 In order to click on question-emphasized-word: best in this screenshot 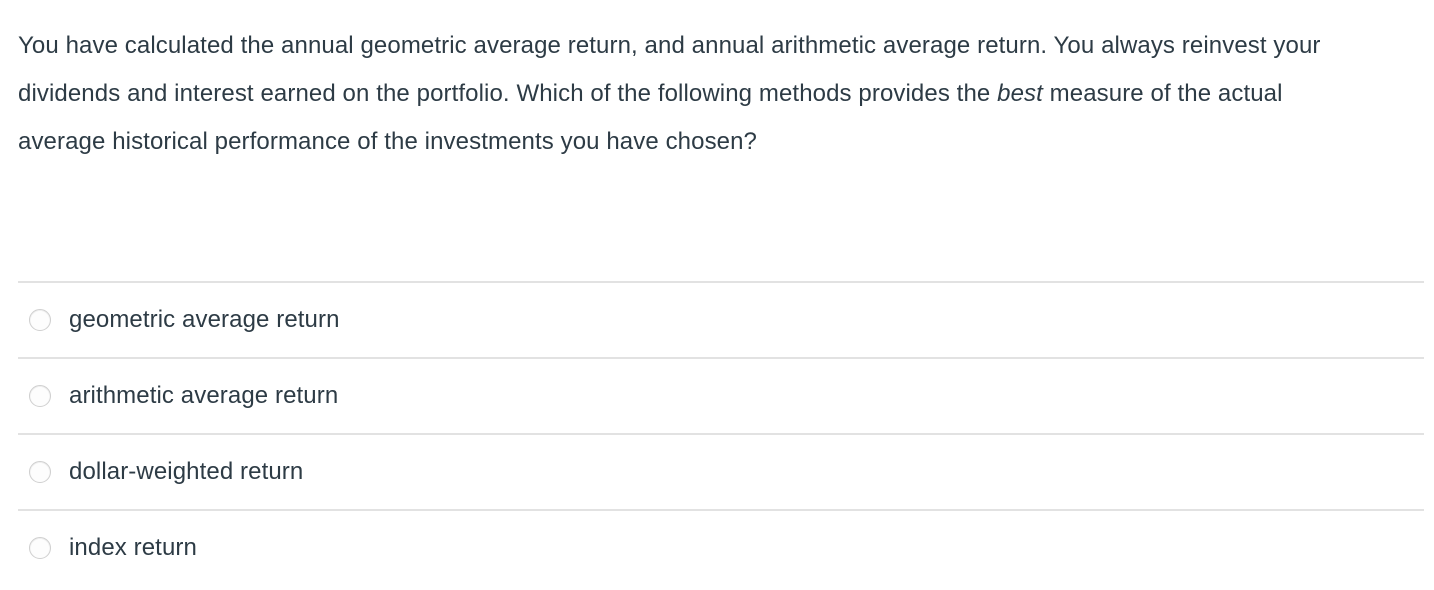, I will do `click(1020, 93)`.